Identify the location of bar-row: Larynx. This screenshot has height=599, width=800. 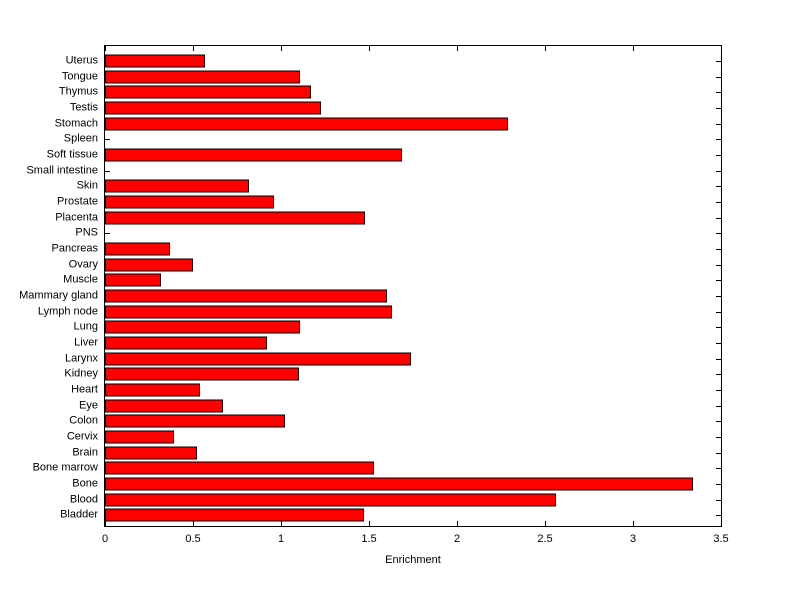
(393, 359).